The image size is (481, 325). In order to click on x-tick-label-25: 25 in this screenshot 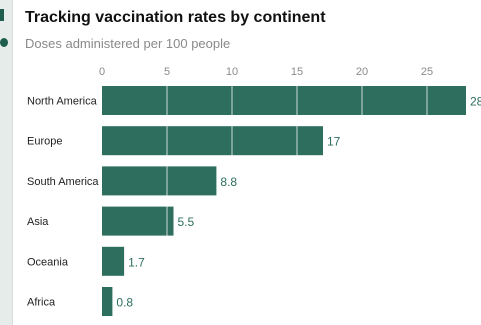, I will do `click(427, 72)`.